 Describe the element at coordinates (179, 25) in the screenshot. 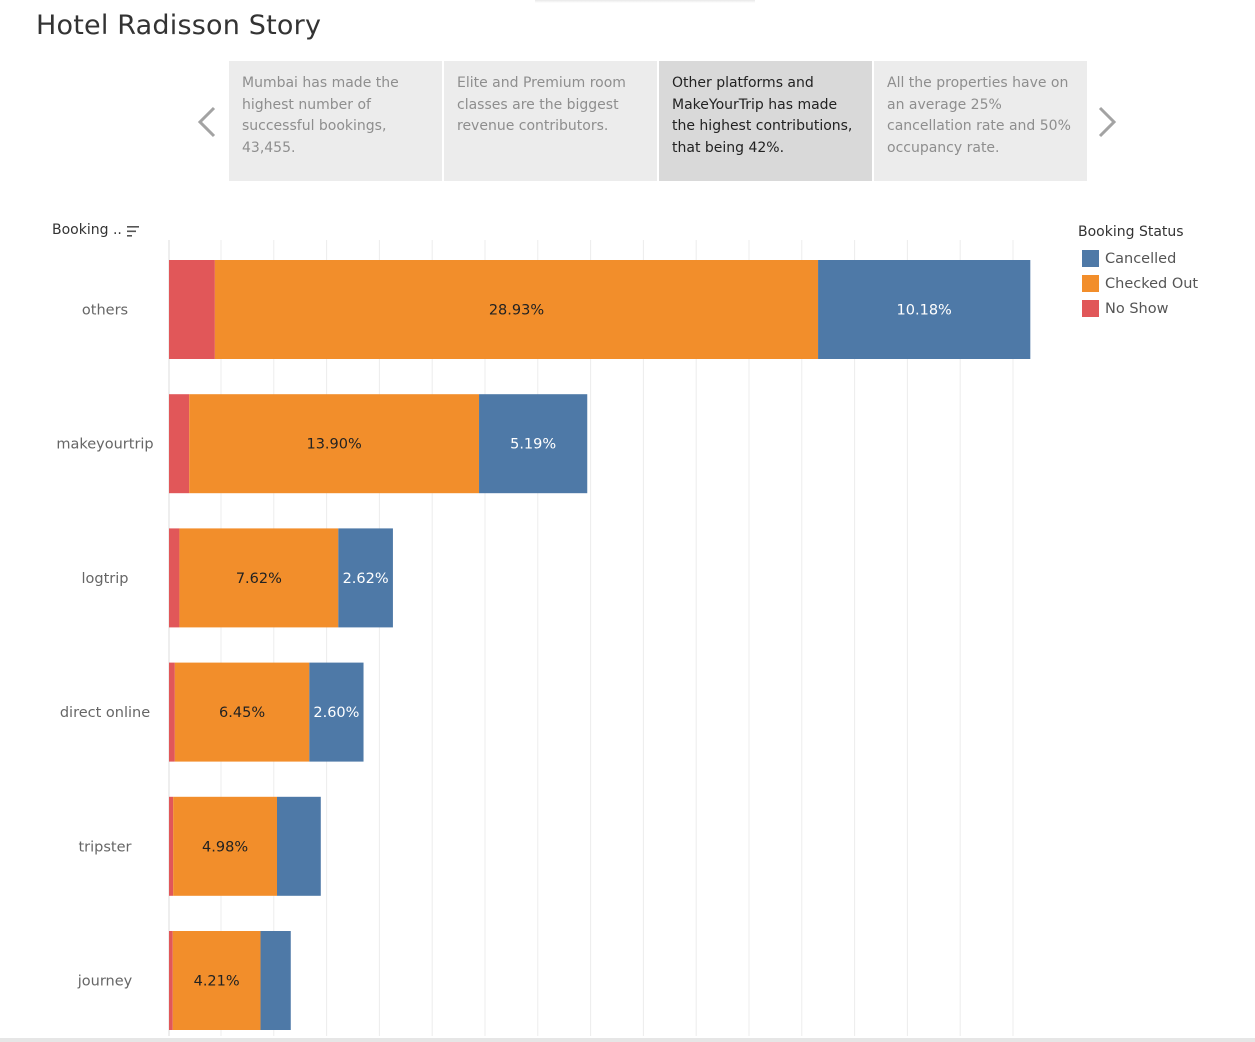

I see `story-title: Hotel Radisson Story` at that location.